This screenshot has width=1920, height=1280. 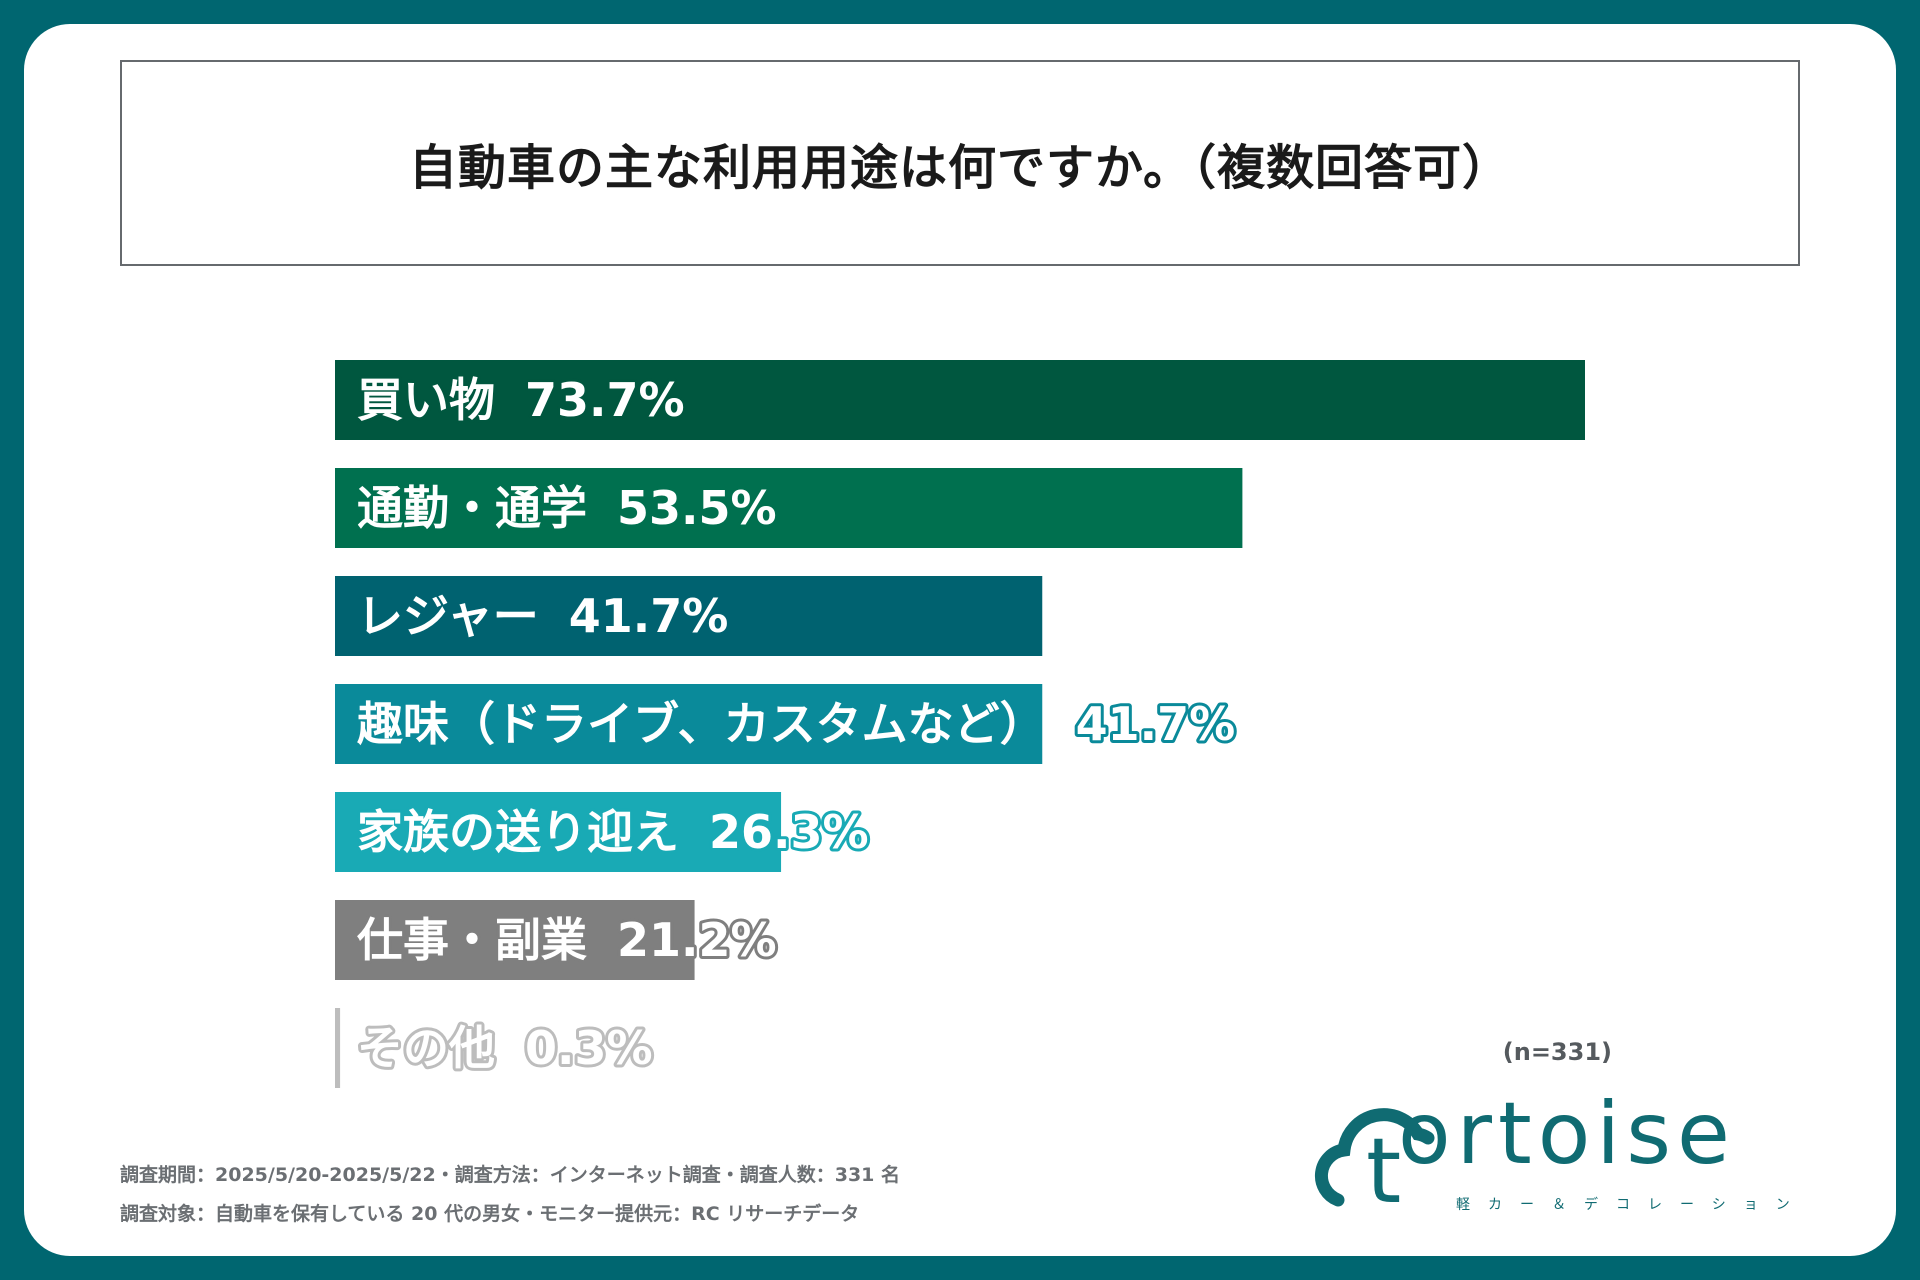 I want to click on bar-label-5: 家族の送り迎え 26.3%, so click(x=613, y=832).